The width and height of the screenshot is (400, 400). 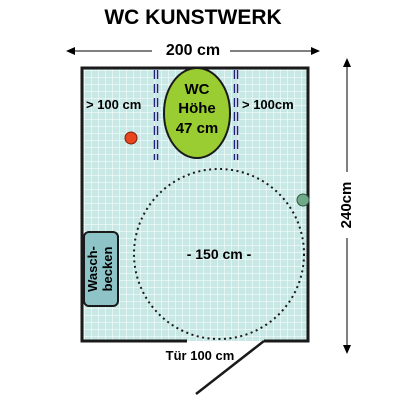 What do you see at coordinates (197, 108) in the screenshot?
I see `toilet-label-height: Höhe` at bounding box center [197, 108].